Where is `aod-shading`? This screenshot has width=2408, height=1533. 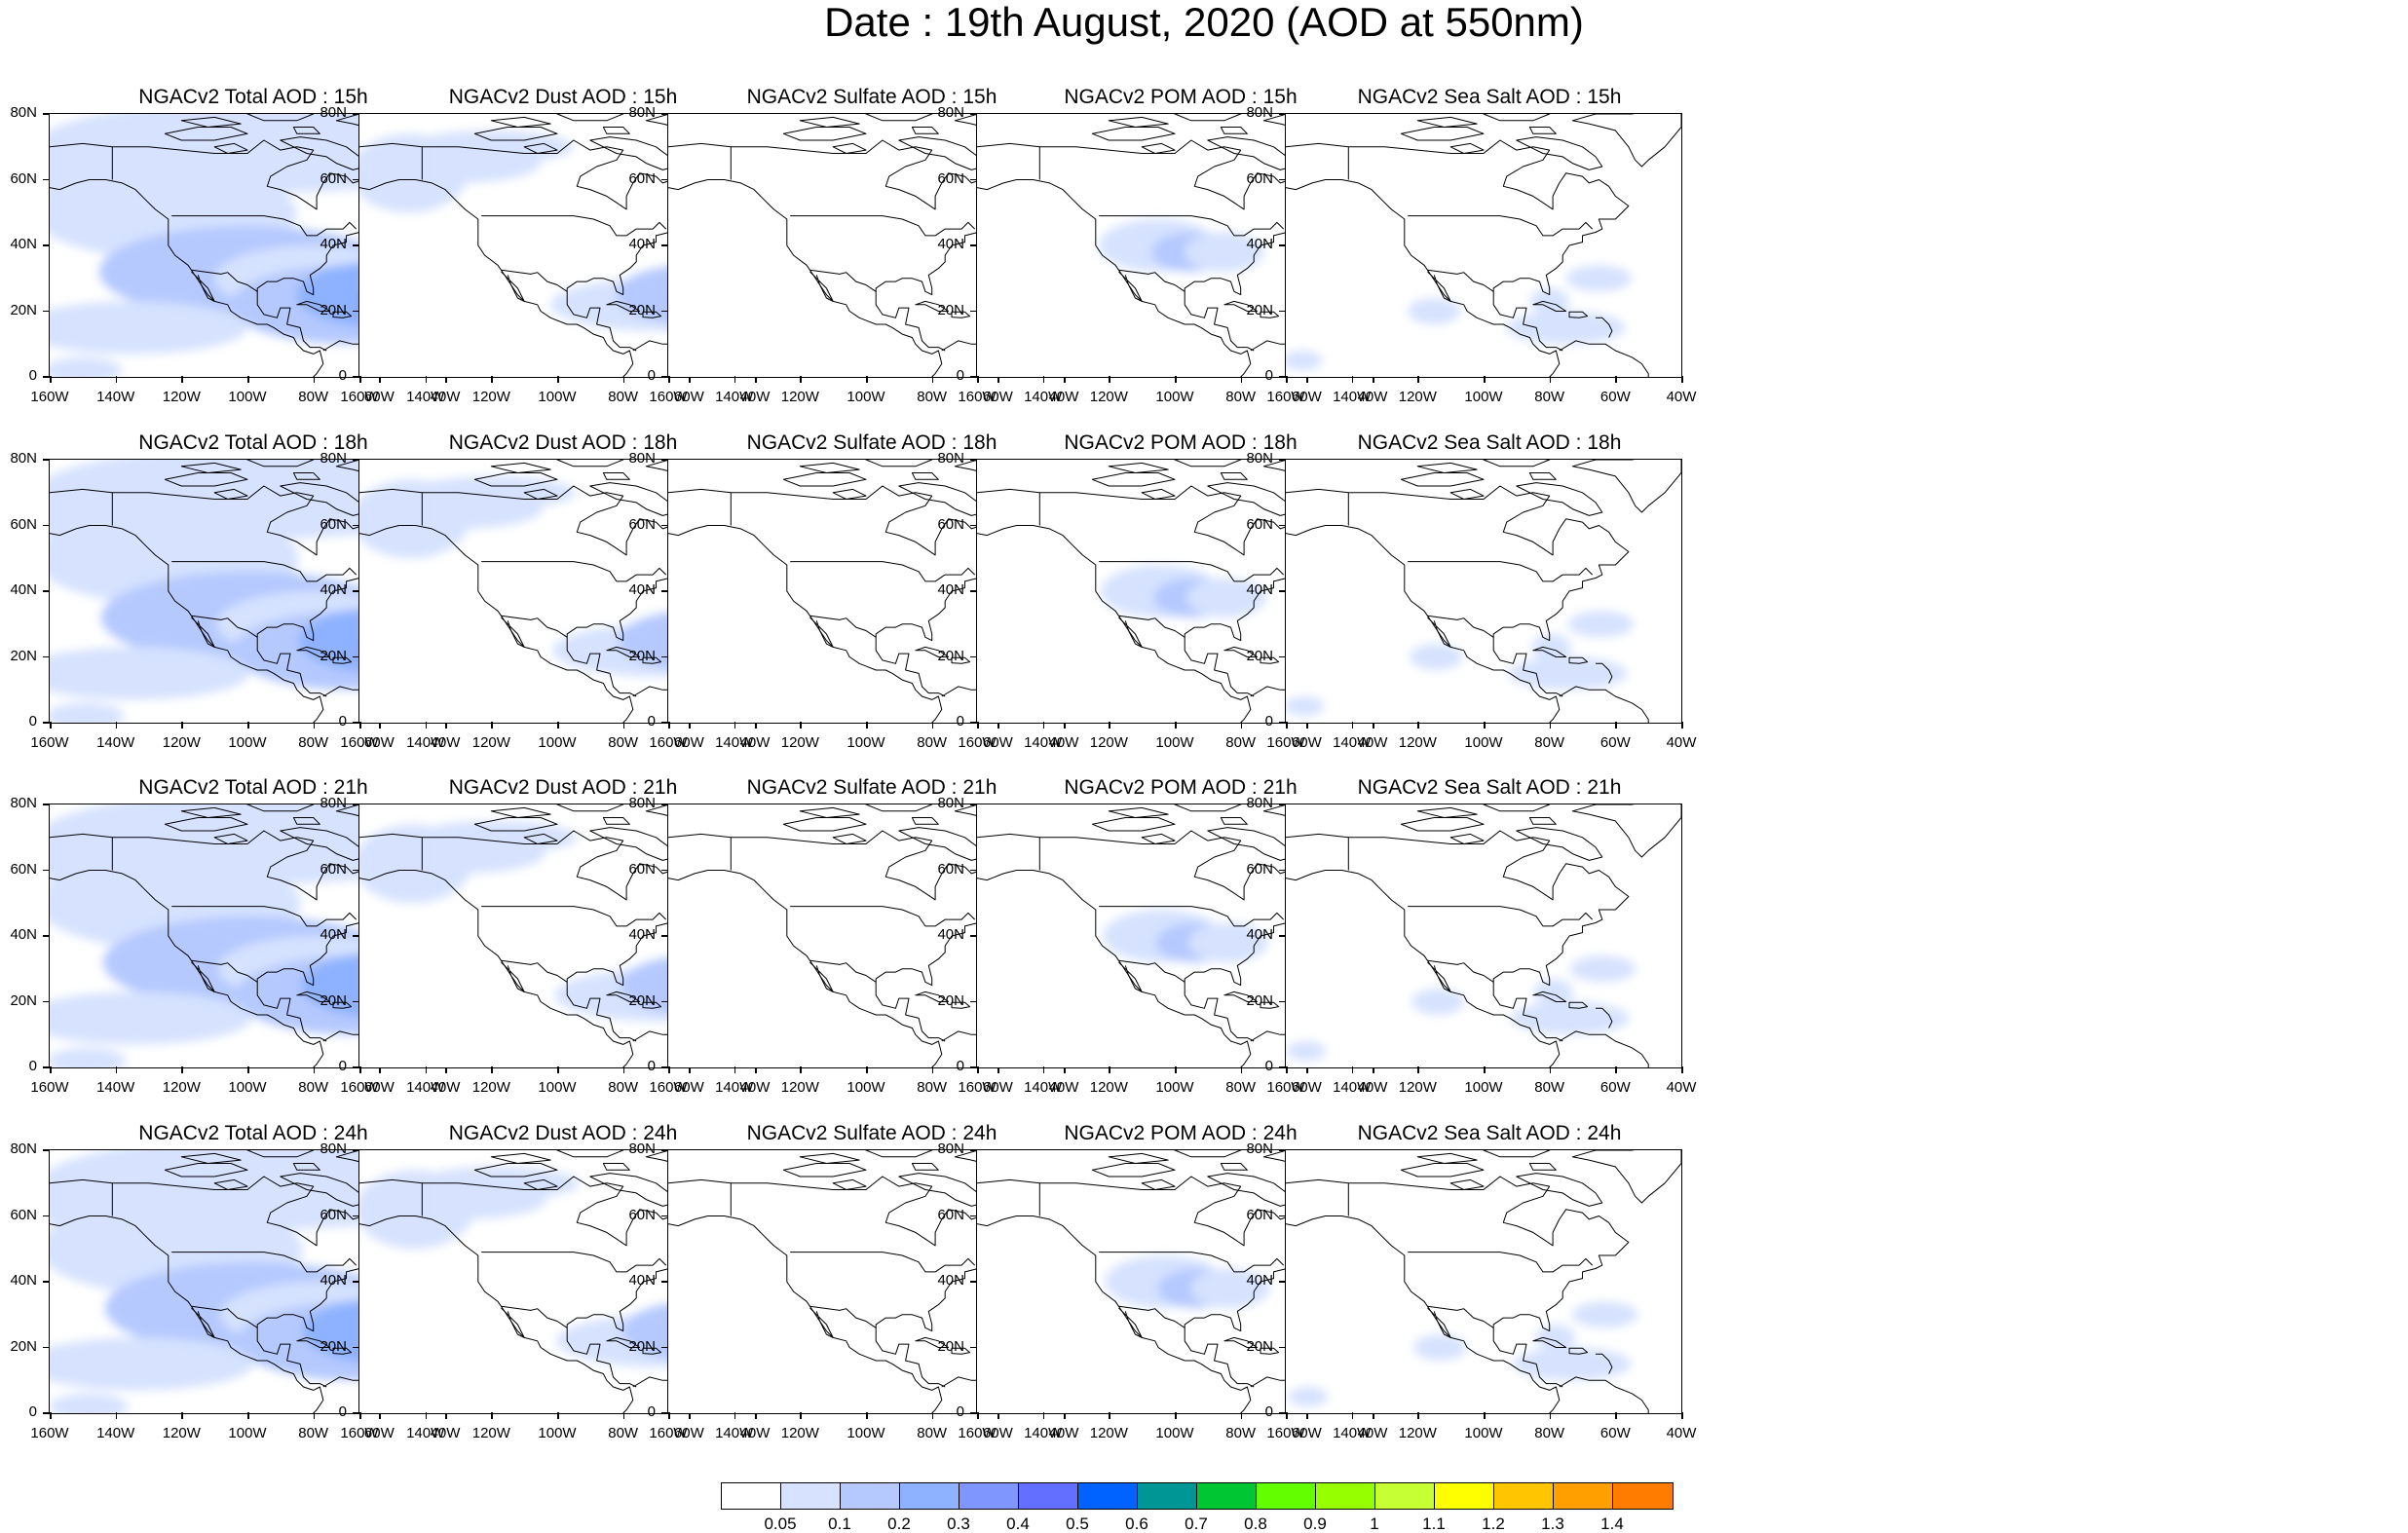 aod-shading is located at coordinates (1187, 1282).